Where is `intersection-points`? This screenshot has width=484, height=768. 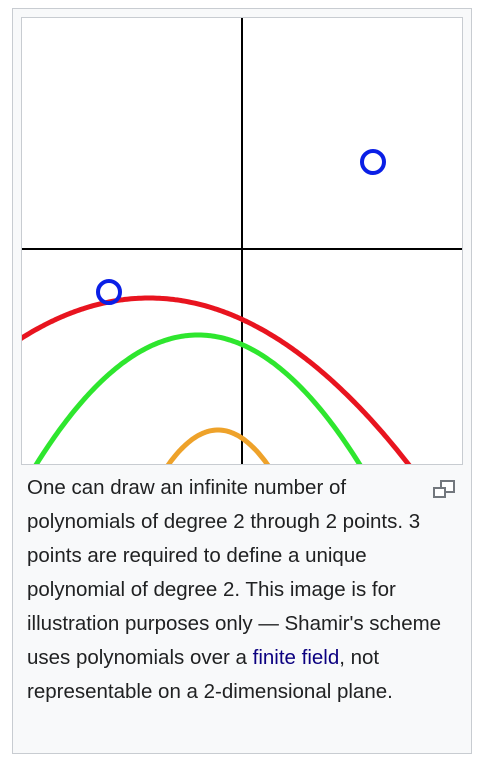 intersection-points is located at coordinates (241, 227).